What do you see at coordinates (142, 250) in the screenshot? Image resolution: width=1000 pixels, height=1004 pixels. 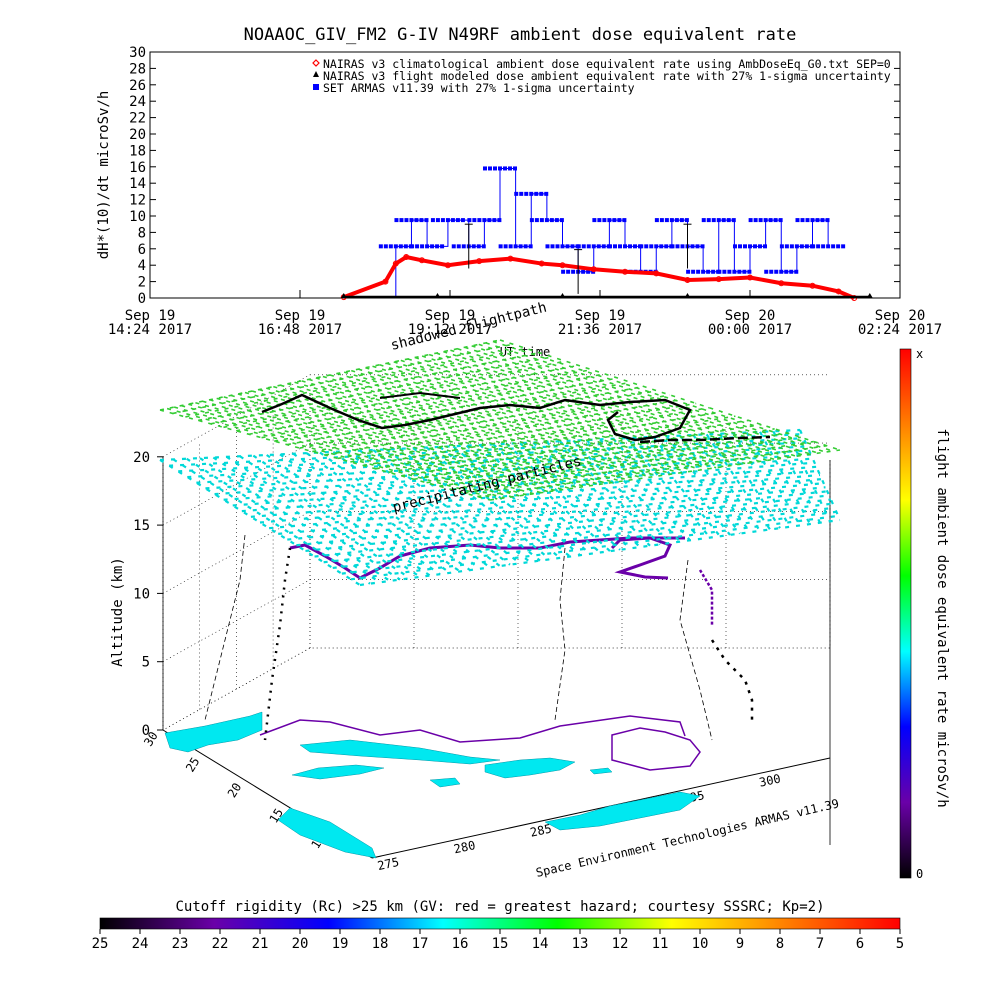 I see `y-tick-label: 6` at bounding box center [142, 250].